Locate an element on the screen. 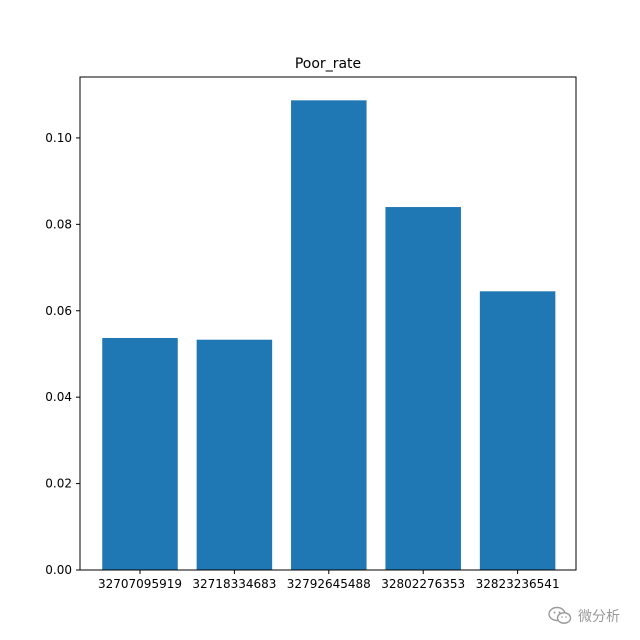 The width and height of the screenshot is (640, 640). y-tick-label: 0.10 is located at coordinates (58, 138).